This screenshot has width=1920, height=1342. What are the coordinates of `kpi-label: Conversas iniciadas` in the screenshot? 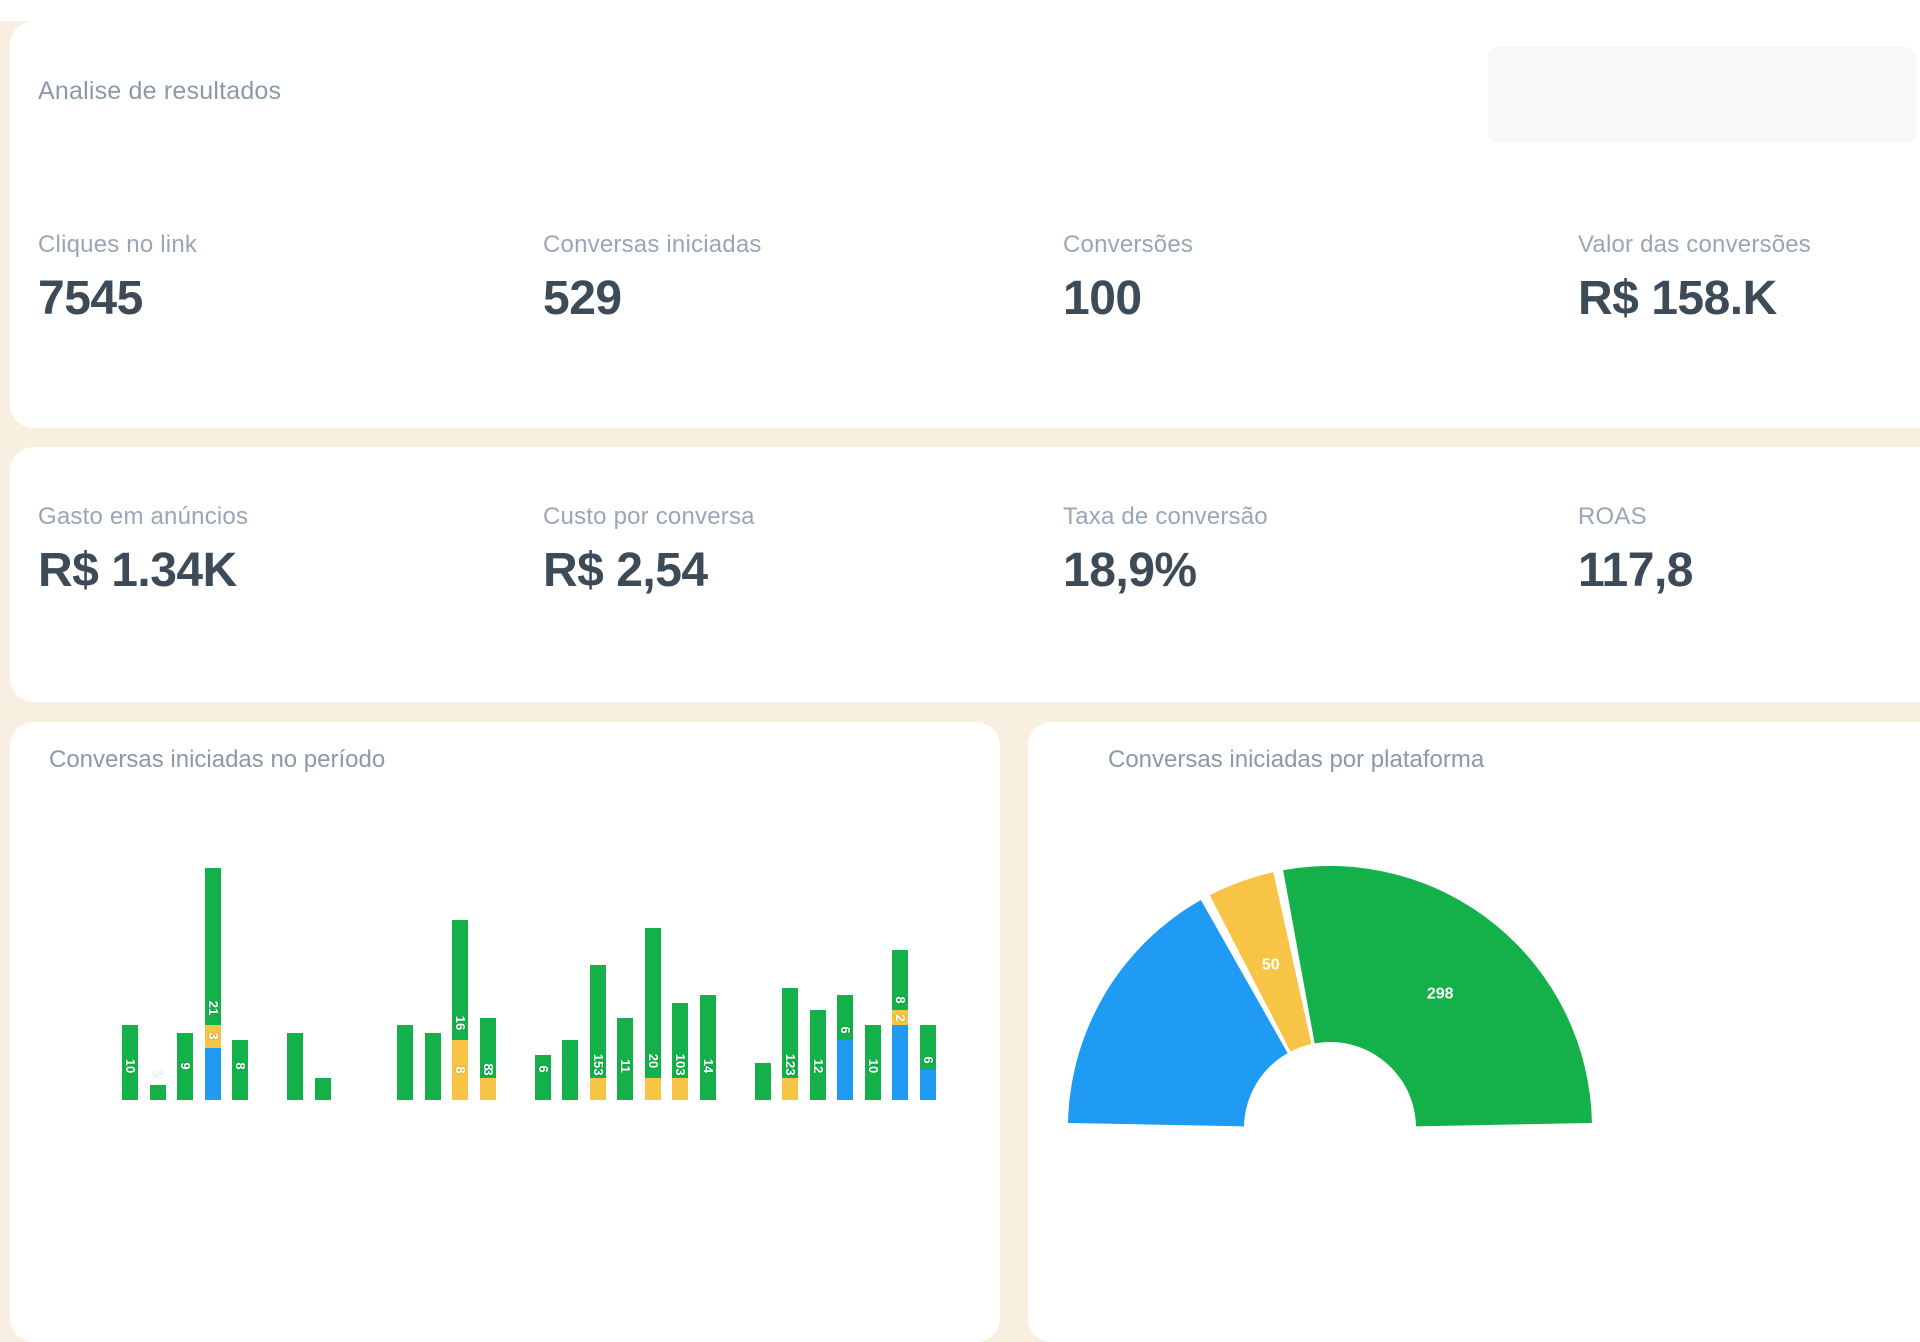 It's located at (652, 244).